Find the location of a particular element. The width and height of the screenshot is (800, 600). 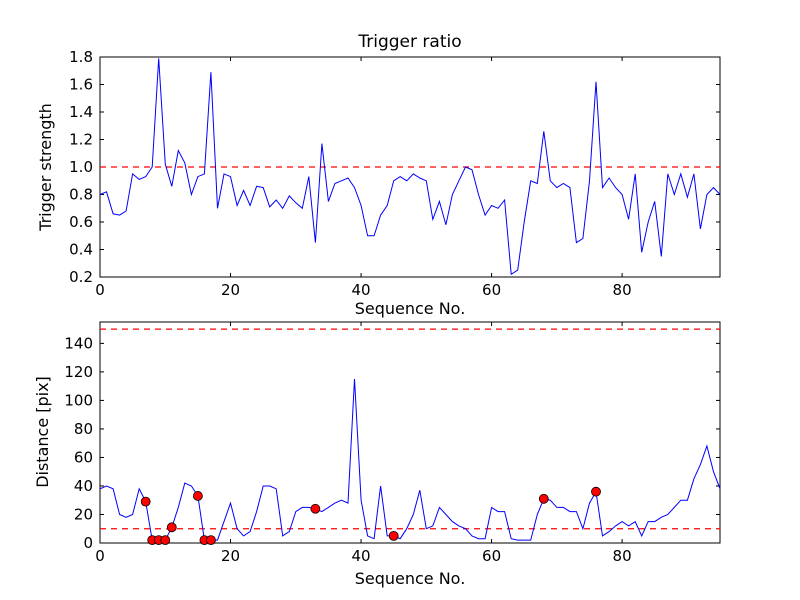

y-tick-label: 1.8 is located at coordinates (81, 57).